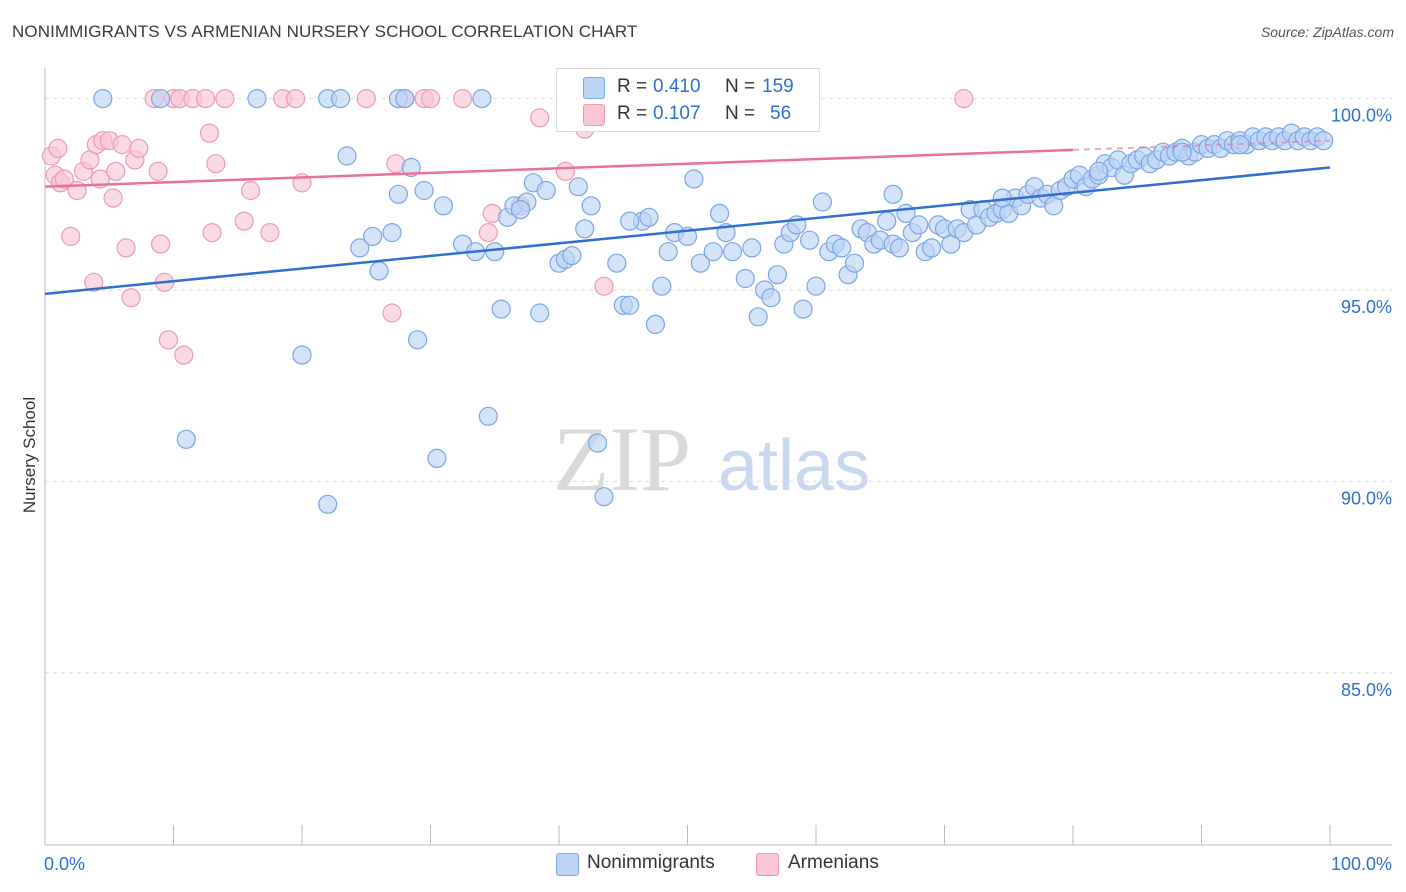 Image resolution: width=1406 pixels, height=892 pixels. What do you see at coordinates (1366, 690) in the screenshot?
I see `y-tick-label: 85.0%` at bounding box center [1366, 690].